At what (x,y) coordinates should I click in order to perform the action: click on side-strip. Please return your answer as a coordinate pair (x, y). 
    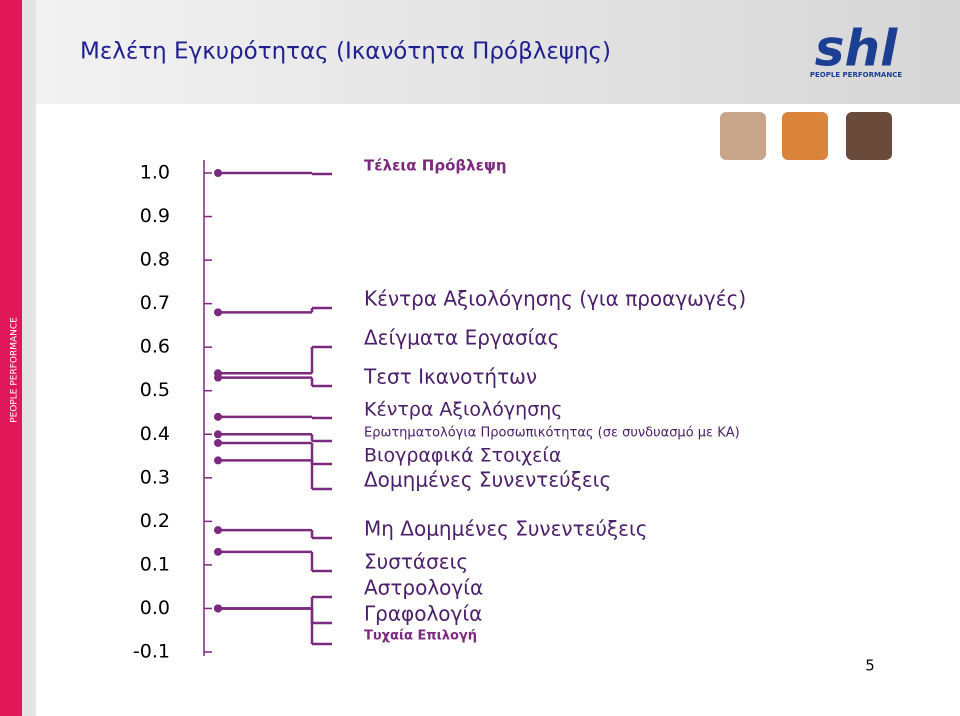
    Looking at the image, I should click on (11, 358).